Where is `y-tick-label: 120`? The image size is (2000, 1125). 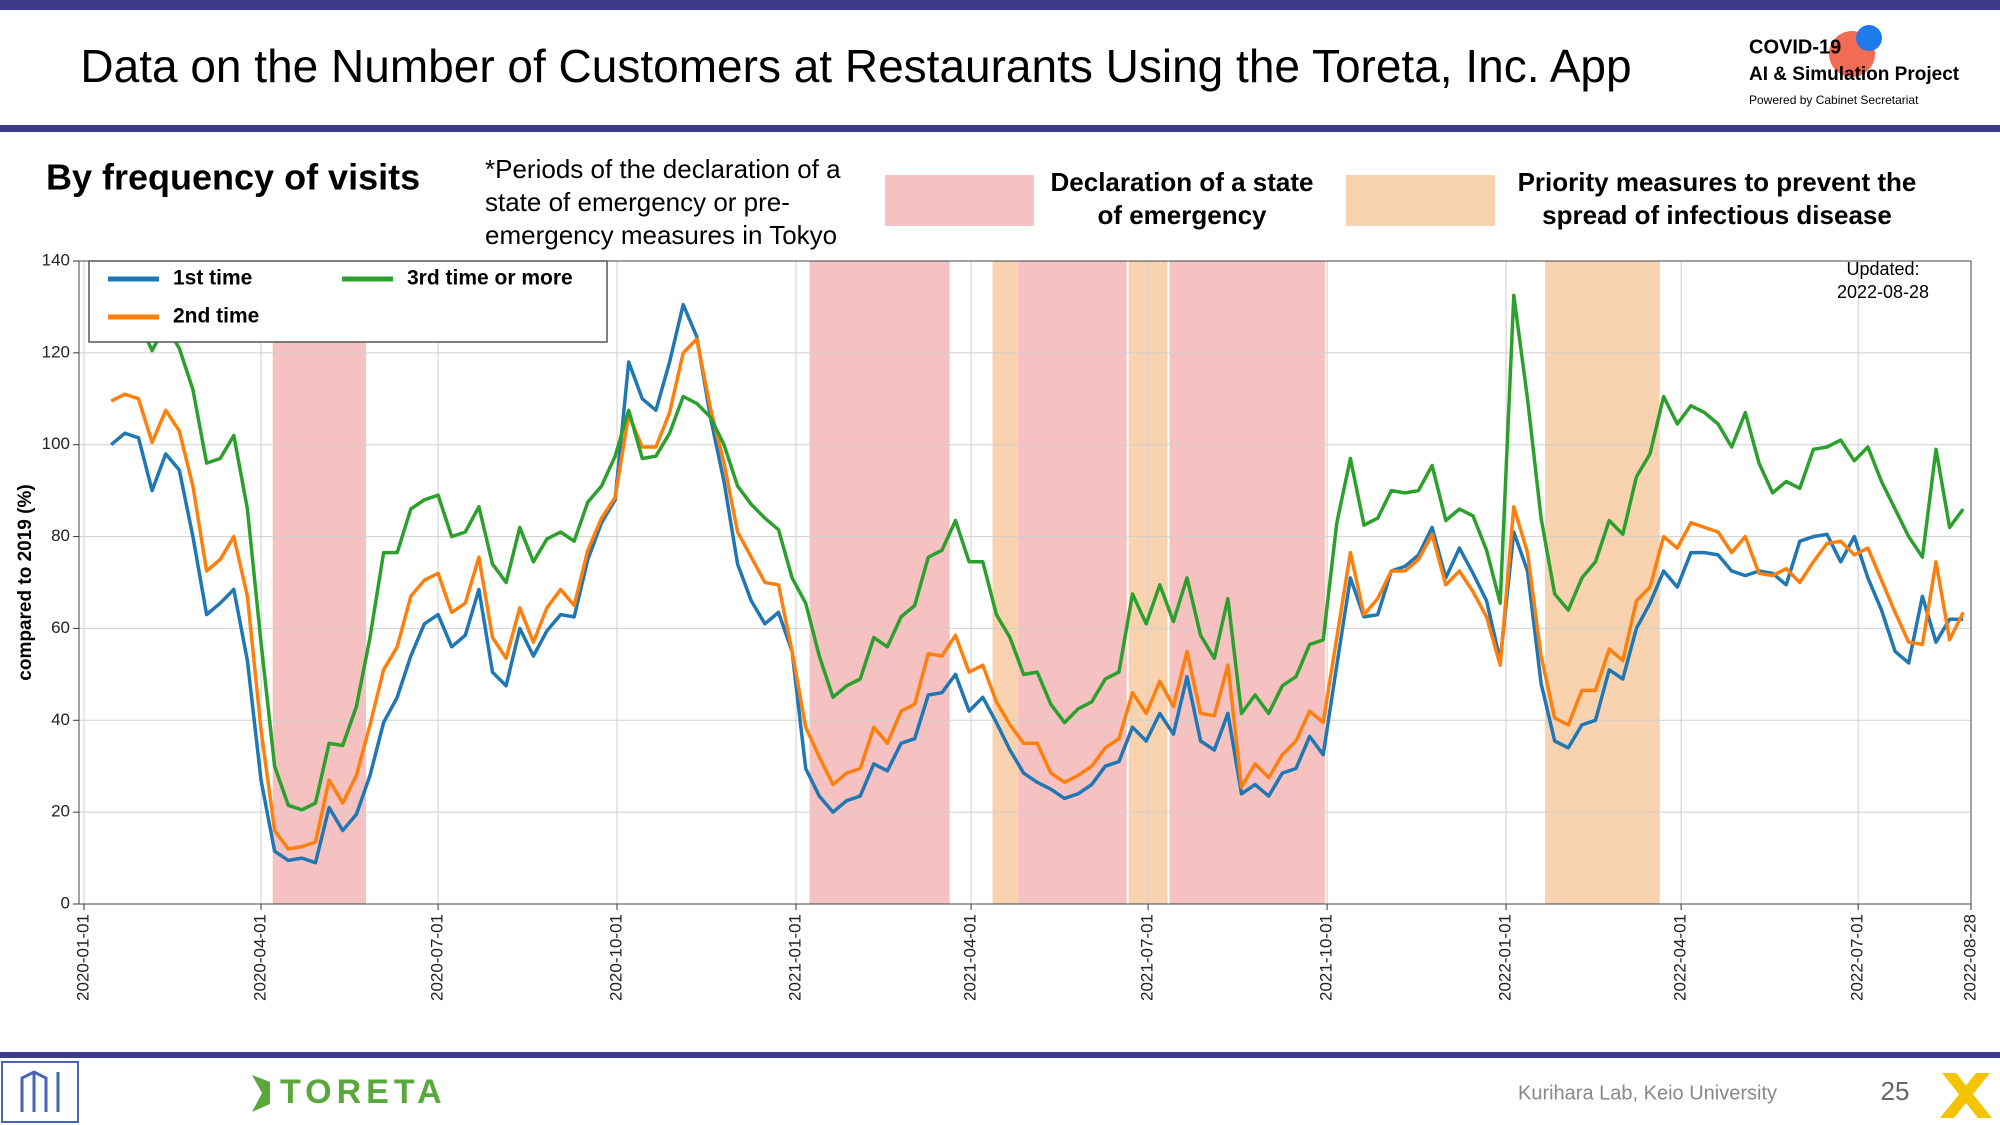 y-tick-label: 120 is located at coordinates (56, 351).